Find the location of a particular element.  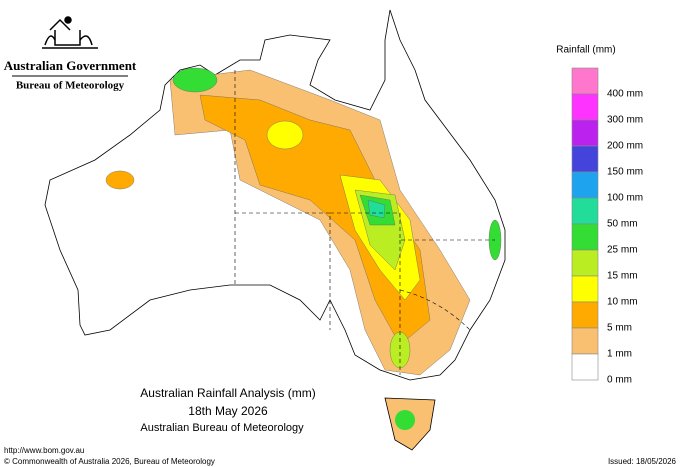

map-date: 18th May 2026 is located at coordinates (228, 411).